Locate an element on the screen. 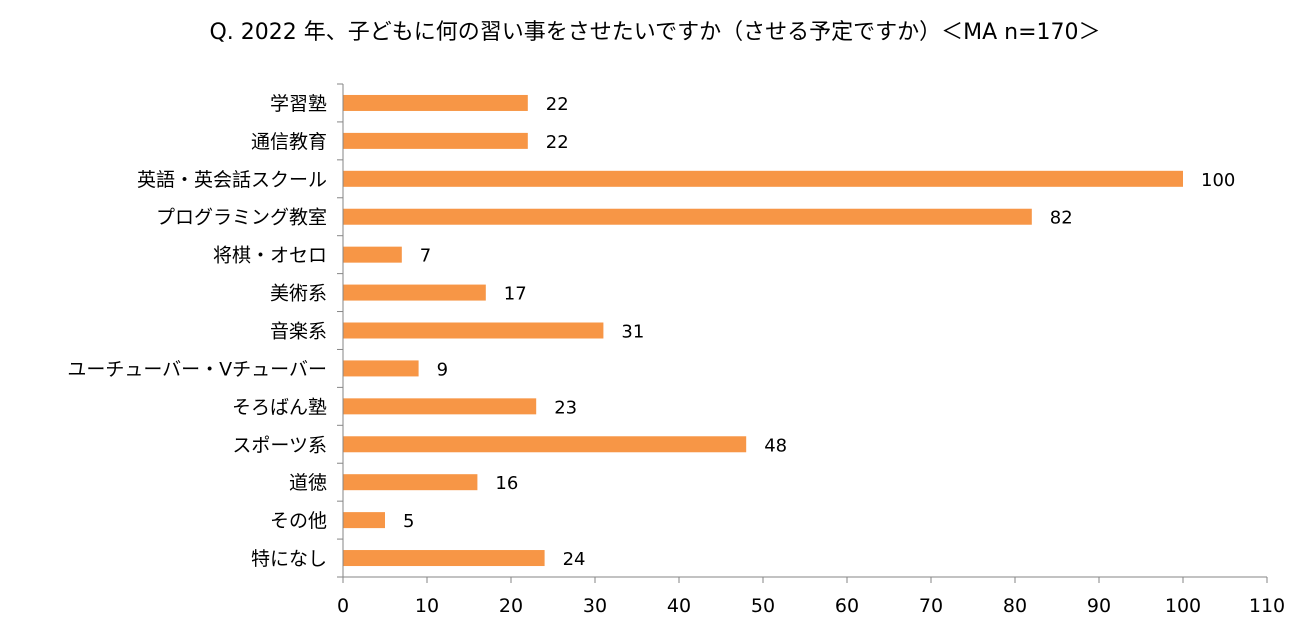 The width and height of the screenshot is (1310, 629). x-tick-label: 110 is located at coordinates (1267, 606).